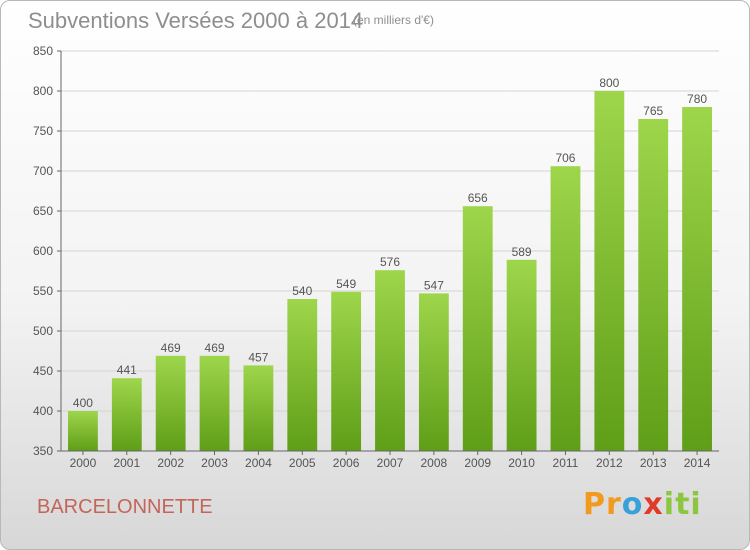 The height and width of the screenshot is (550, 750). I want to click on y-tick-label: 650, so click(43, 211).